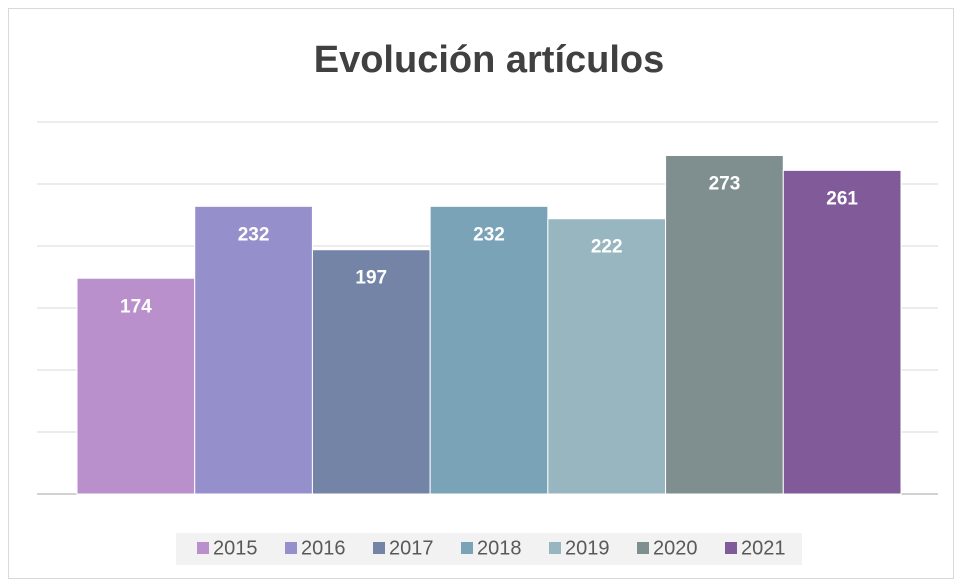  I want to click on legend-label: 2019, so click(587, 548).